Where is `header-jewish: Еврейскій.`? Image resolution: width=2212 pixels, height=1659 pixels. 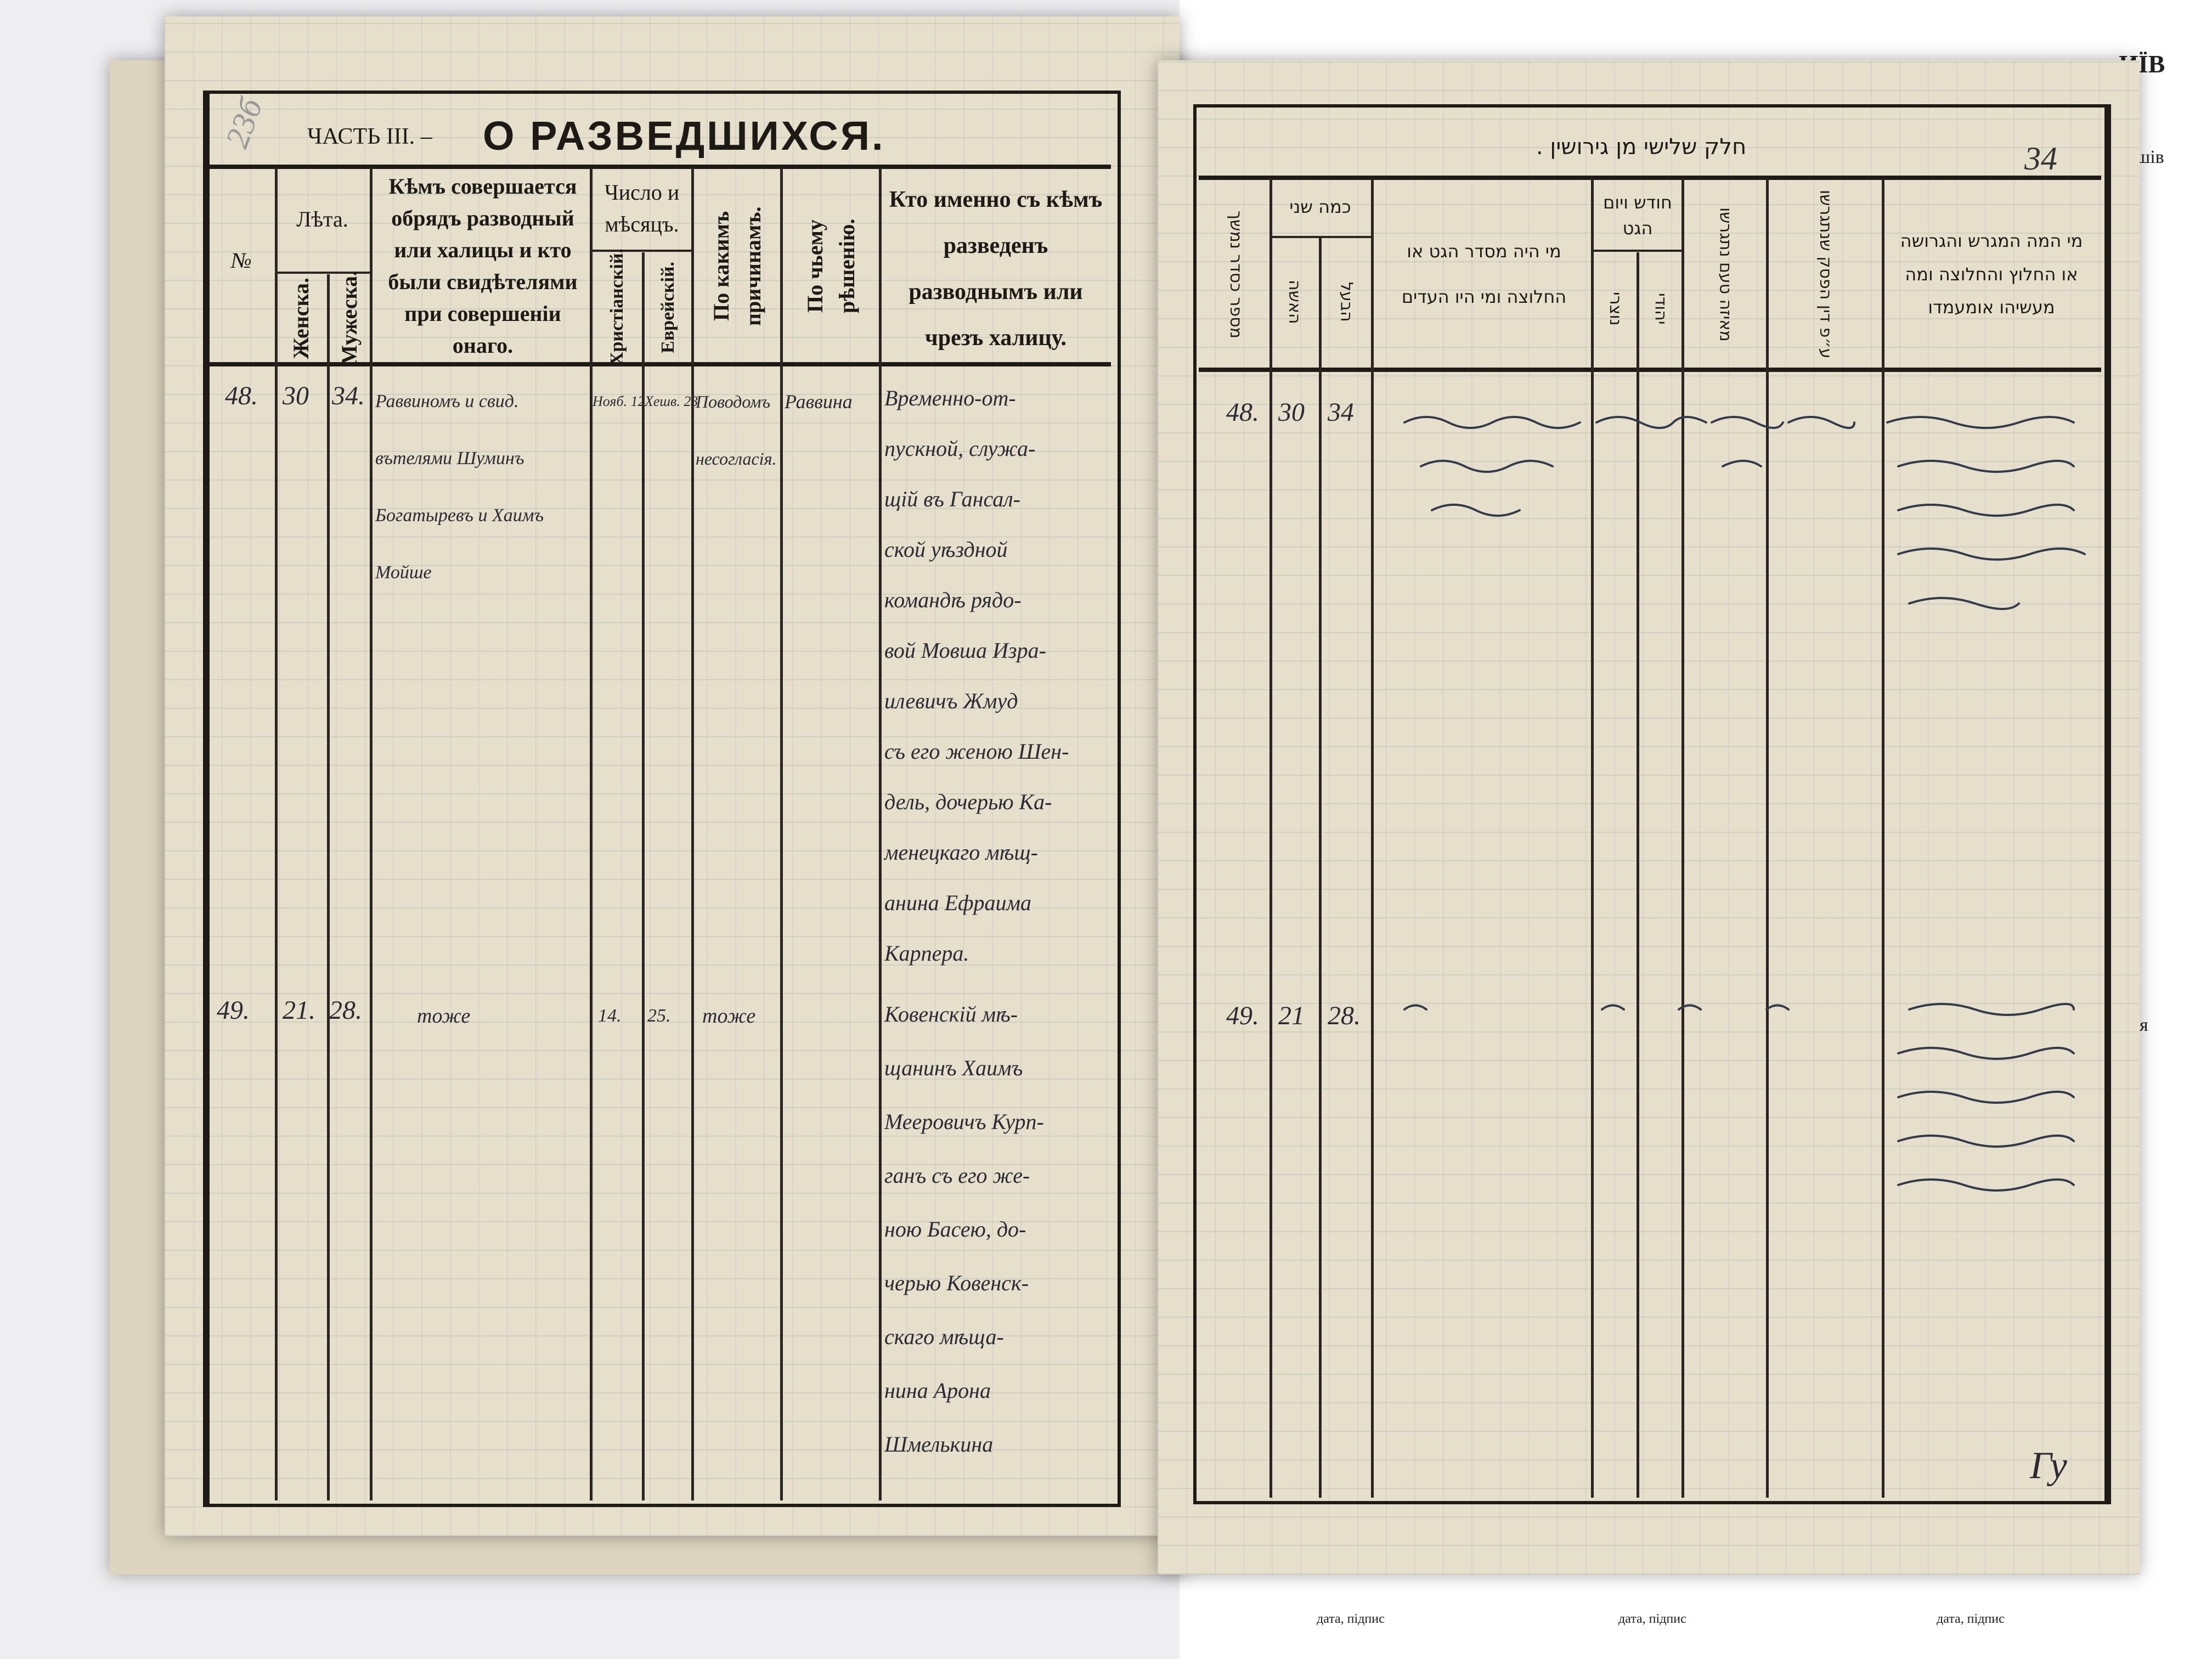 header-jewish: Еврейскій. is located at coordinates (668, 307).